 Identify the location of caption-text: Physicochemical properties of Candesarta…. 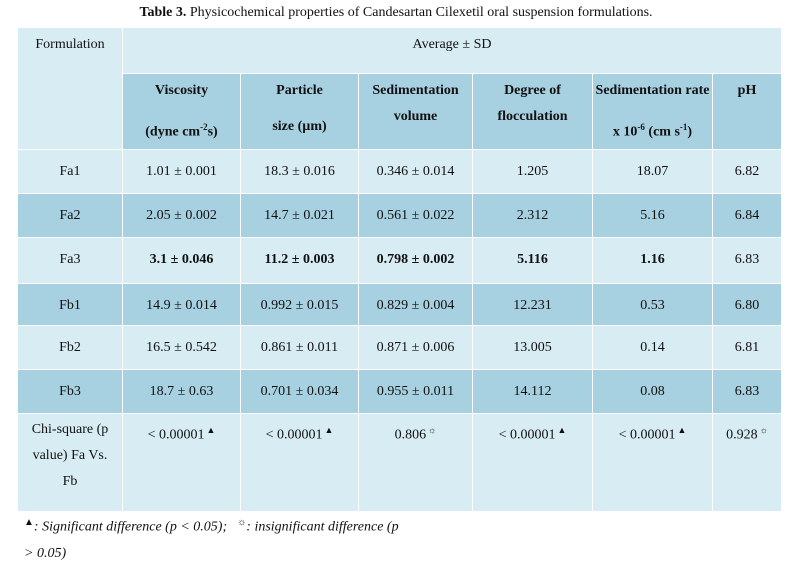
(421, 12).